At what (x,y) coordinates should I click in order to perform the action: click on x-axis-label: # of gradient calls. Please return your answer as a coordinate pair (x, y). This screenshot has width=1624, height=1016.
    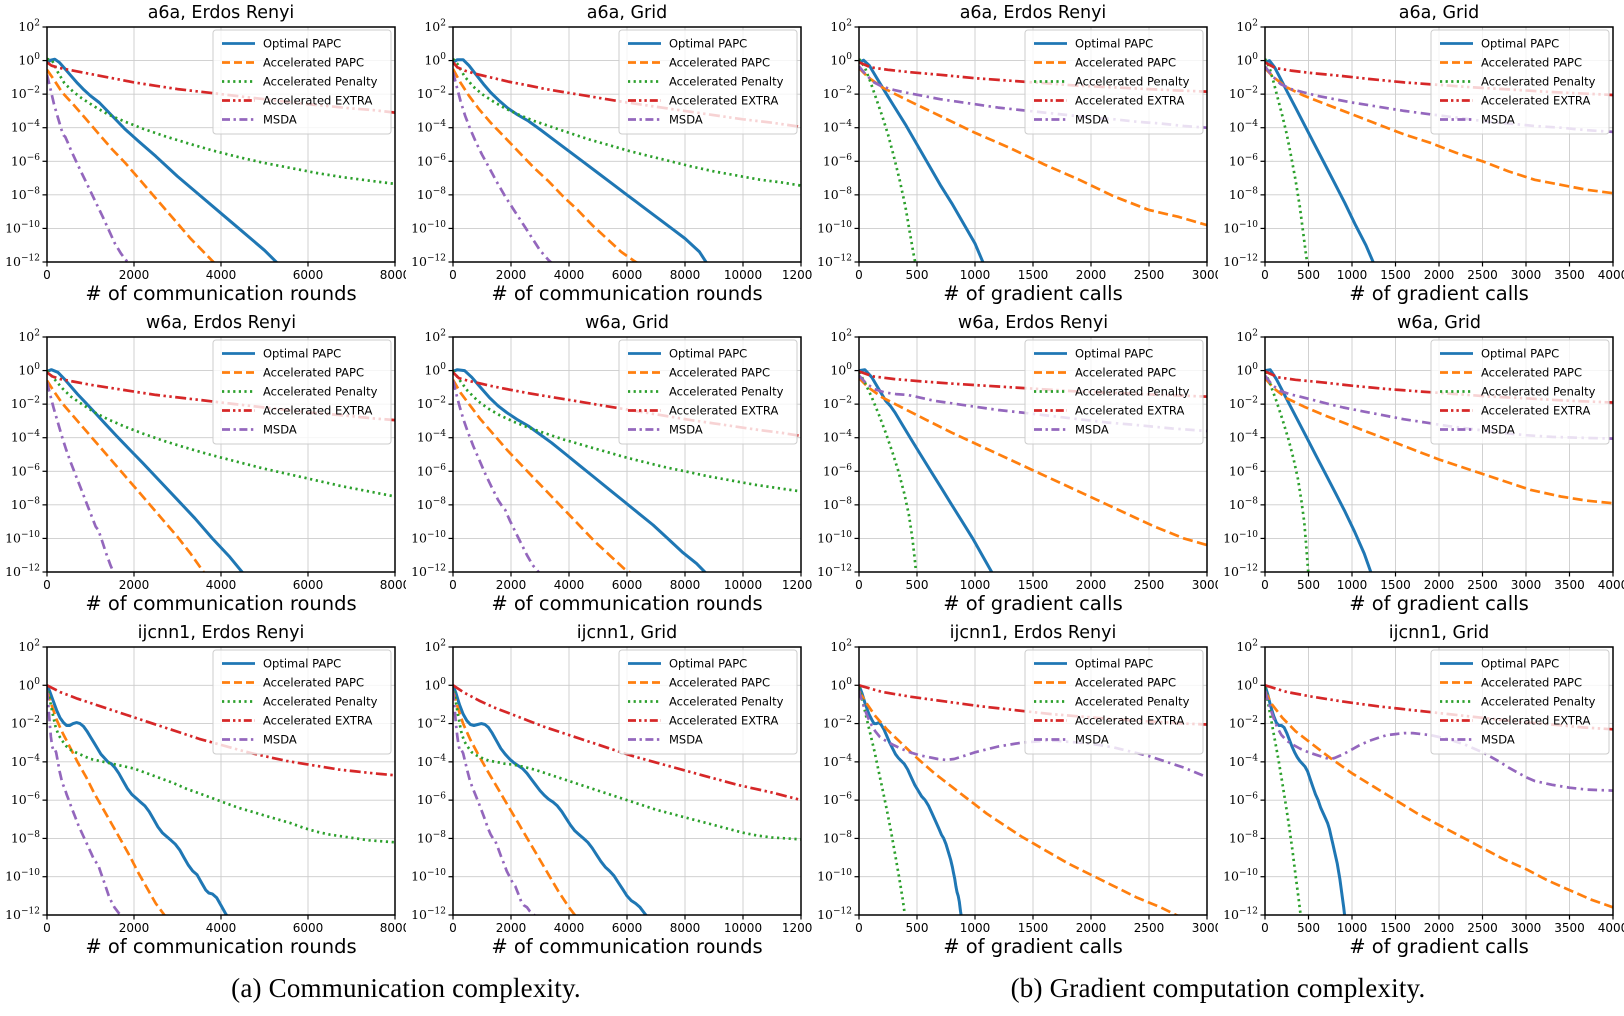
    Looking at the image, I should click on (1439, 293).